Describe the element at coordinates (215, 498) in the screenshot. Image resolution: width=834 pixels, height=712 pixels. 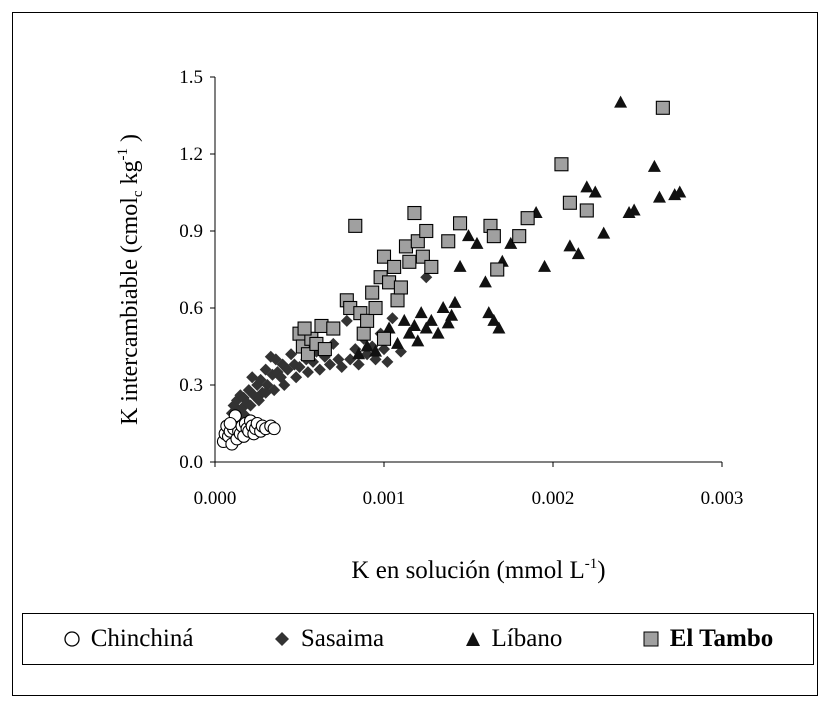
I see `x-tick-label: 0.000` at that location.